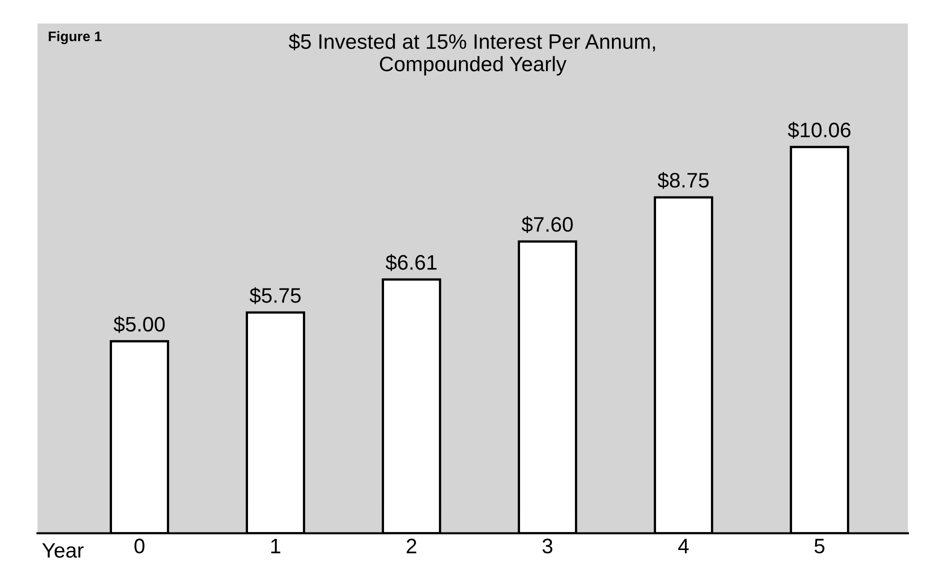  I want to click on data-label: $7.60, so click(547, 225).